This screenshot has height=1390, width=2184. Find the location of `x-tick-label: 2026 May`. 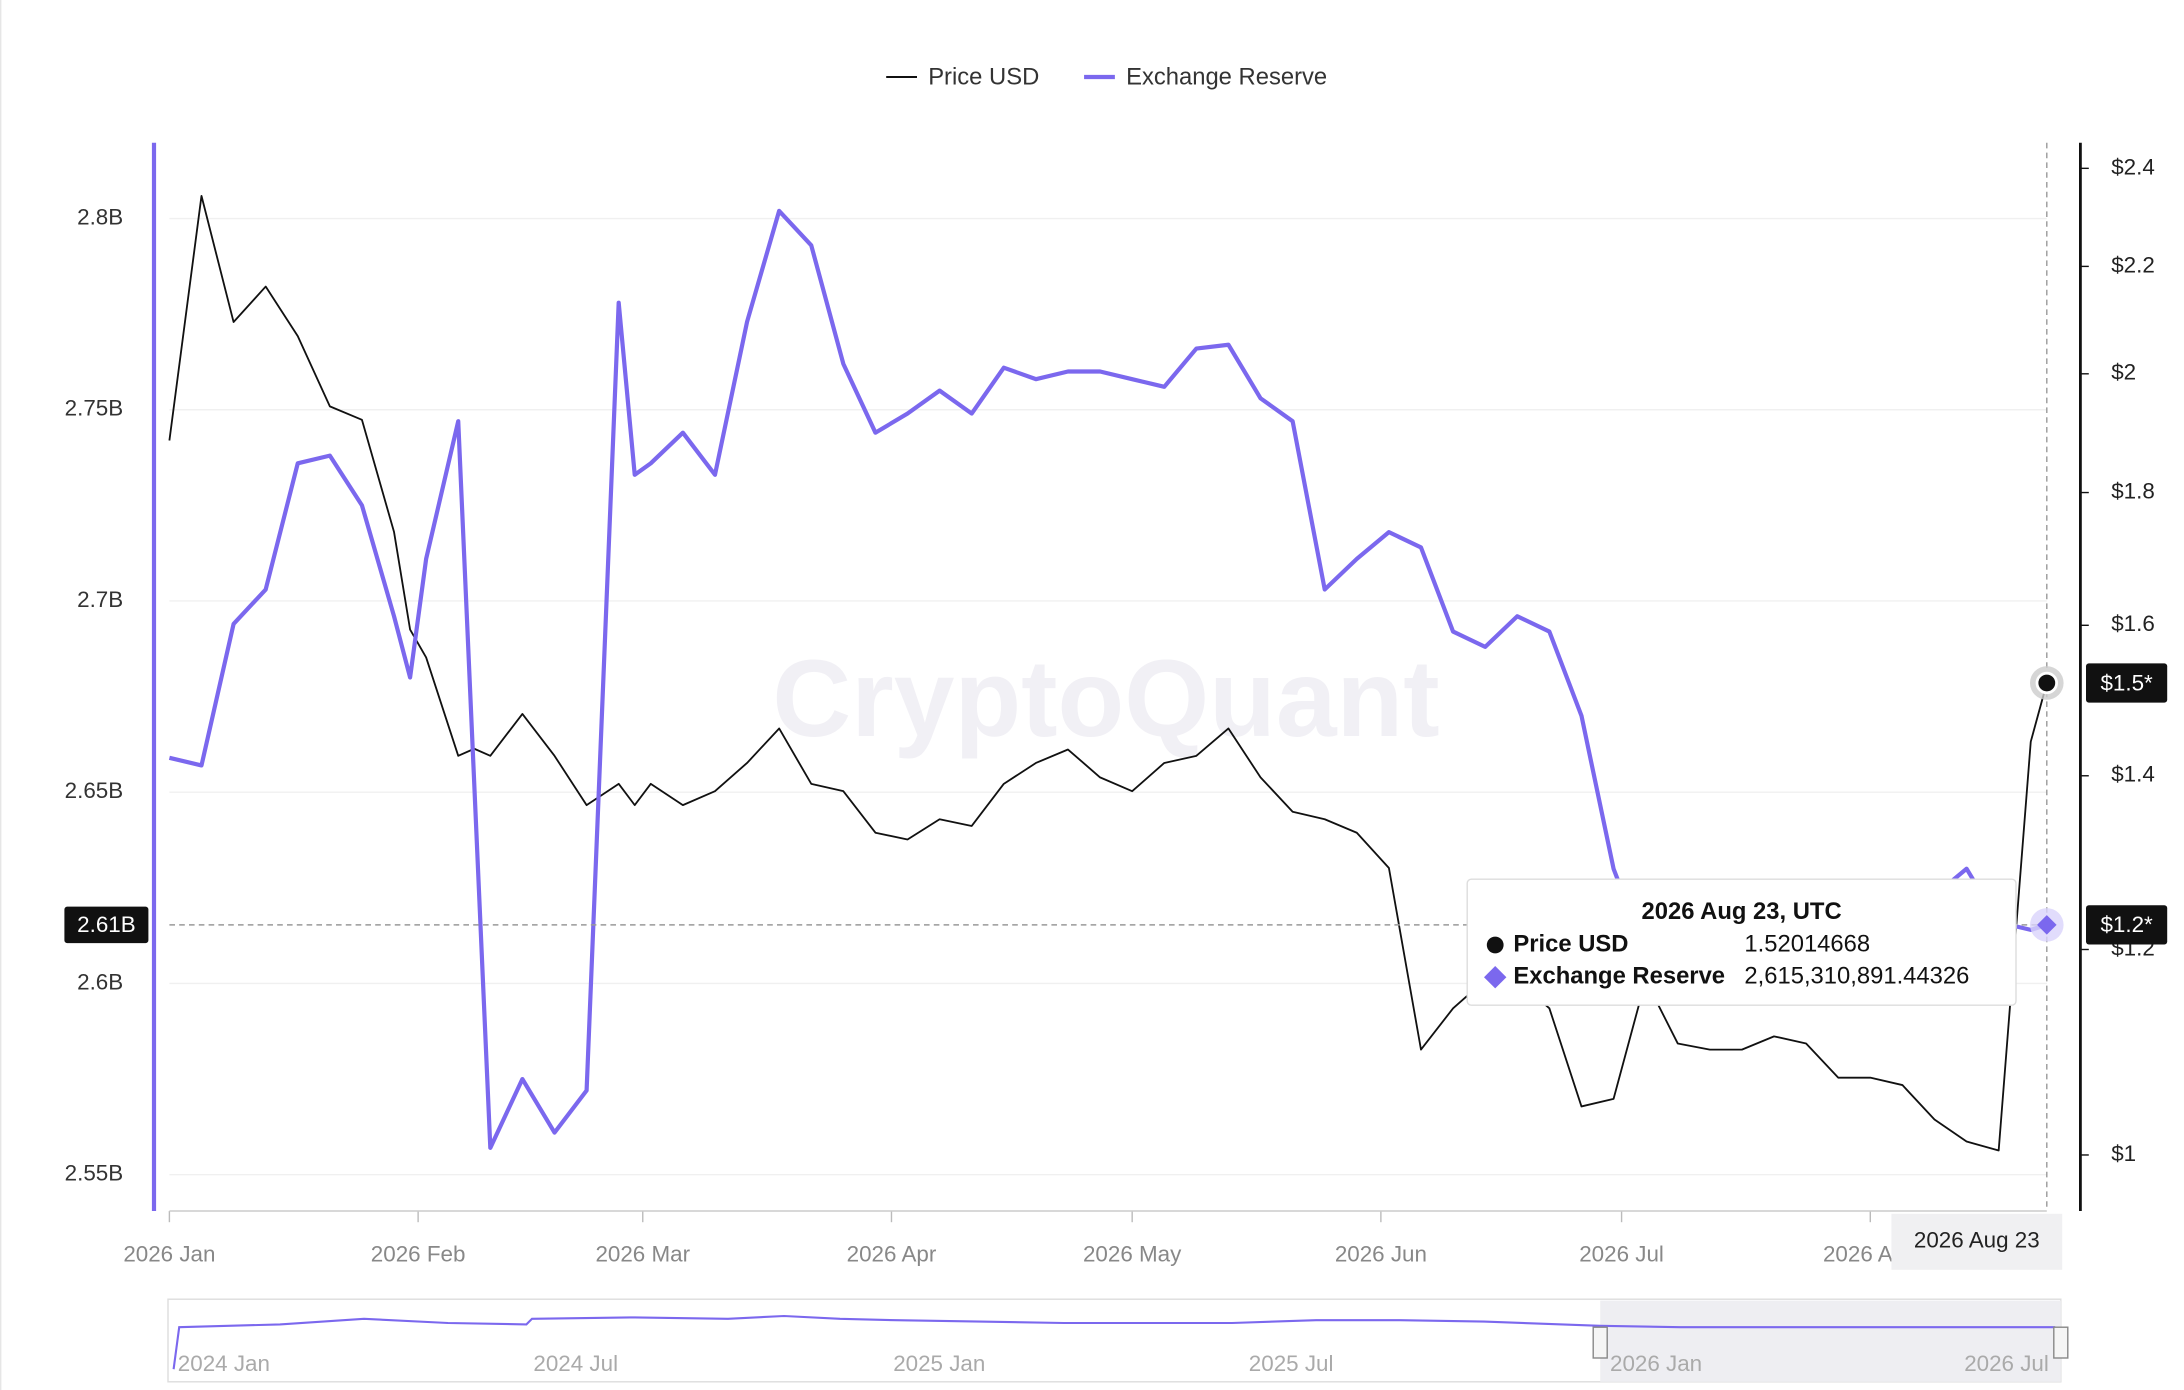

x-tick-label: 2026 May is located at coordinates (1132, 1254).